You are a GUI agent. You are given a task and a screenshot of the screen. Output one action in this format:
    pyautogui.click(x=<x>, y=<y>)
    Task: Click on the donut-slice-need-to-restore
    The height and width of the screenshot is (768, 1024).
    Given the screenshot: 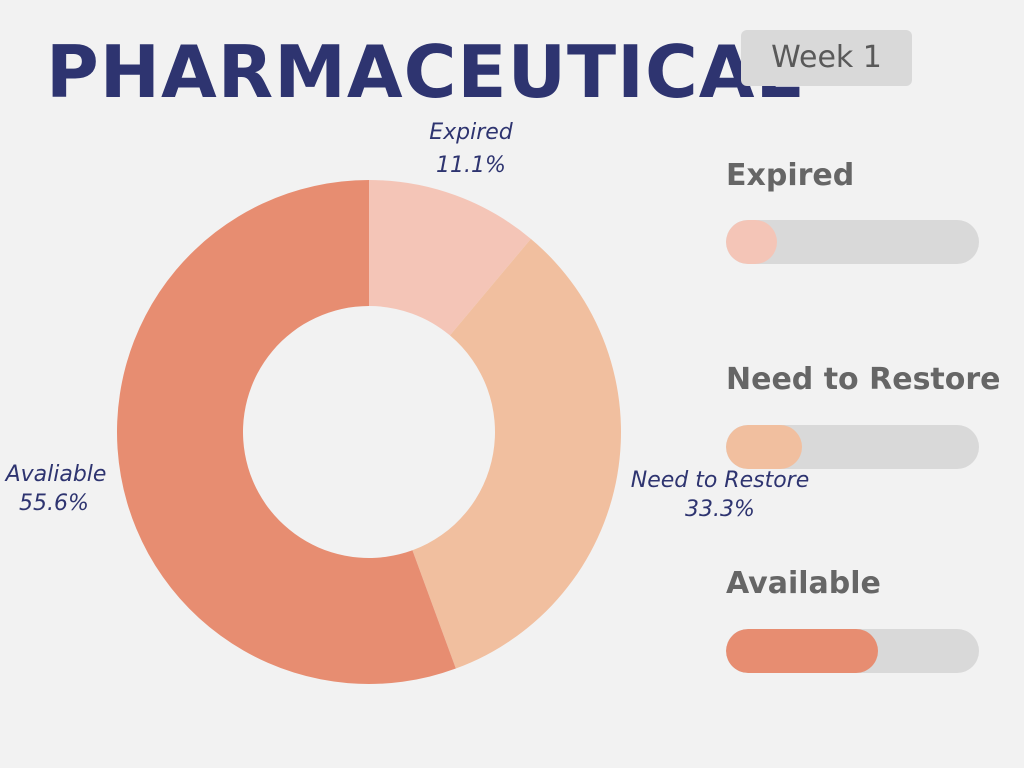 What is the action you would take?
    pyautogui.click(x=516, y=453)
    